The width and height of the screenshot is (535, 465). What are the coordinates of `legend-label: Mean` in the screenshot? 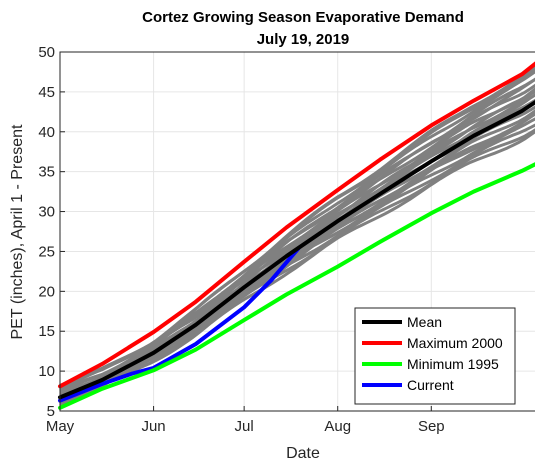 It's located at (424, 322).